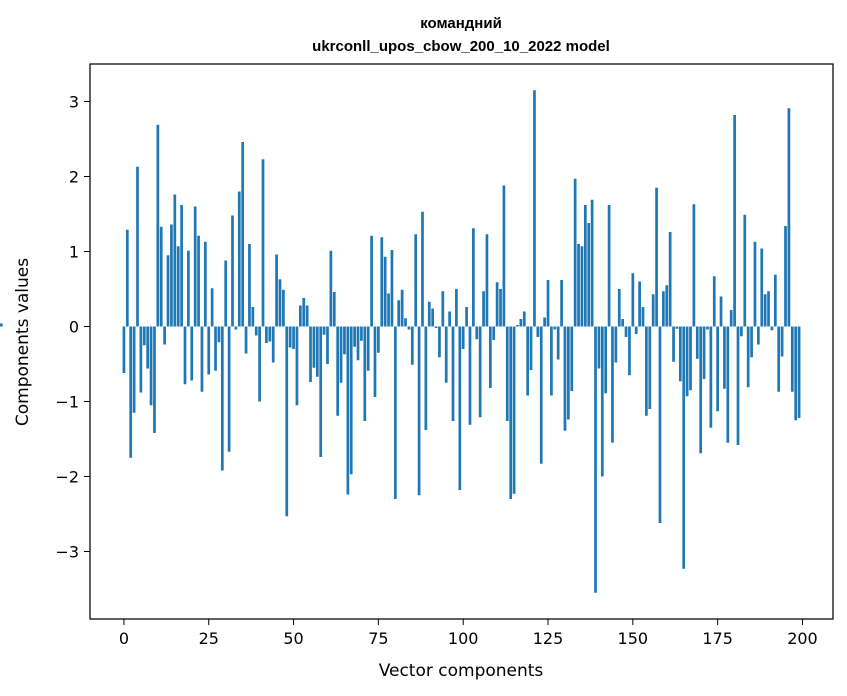 The image size is (847, 696). I want to click on y-axis-ticks: −3 −2 −1 0 1 2 3, so click(72, 327).